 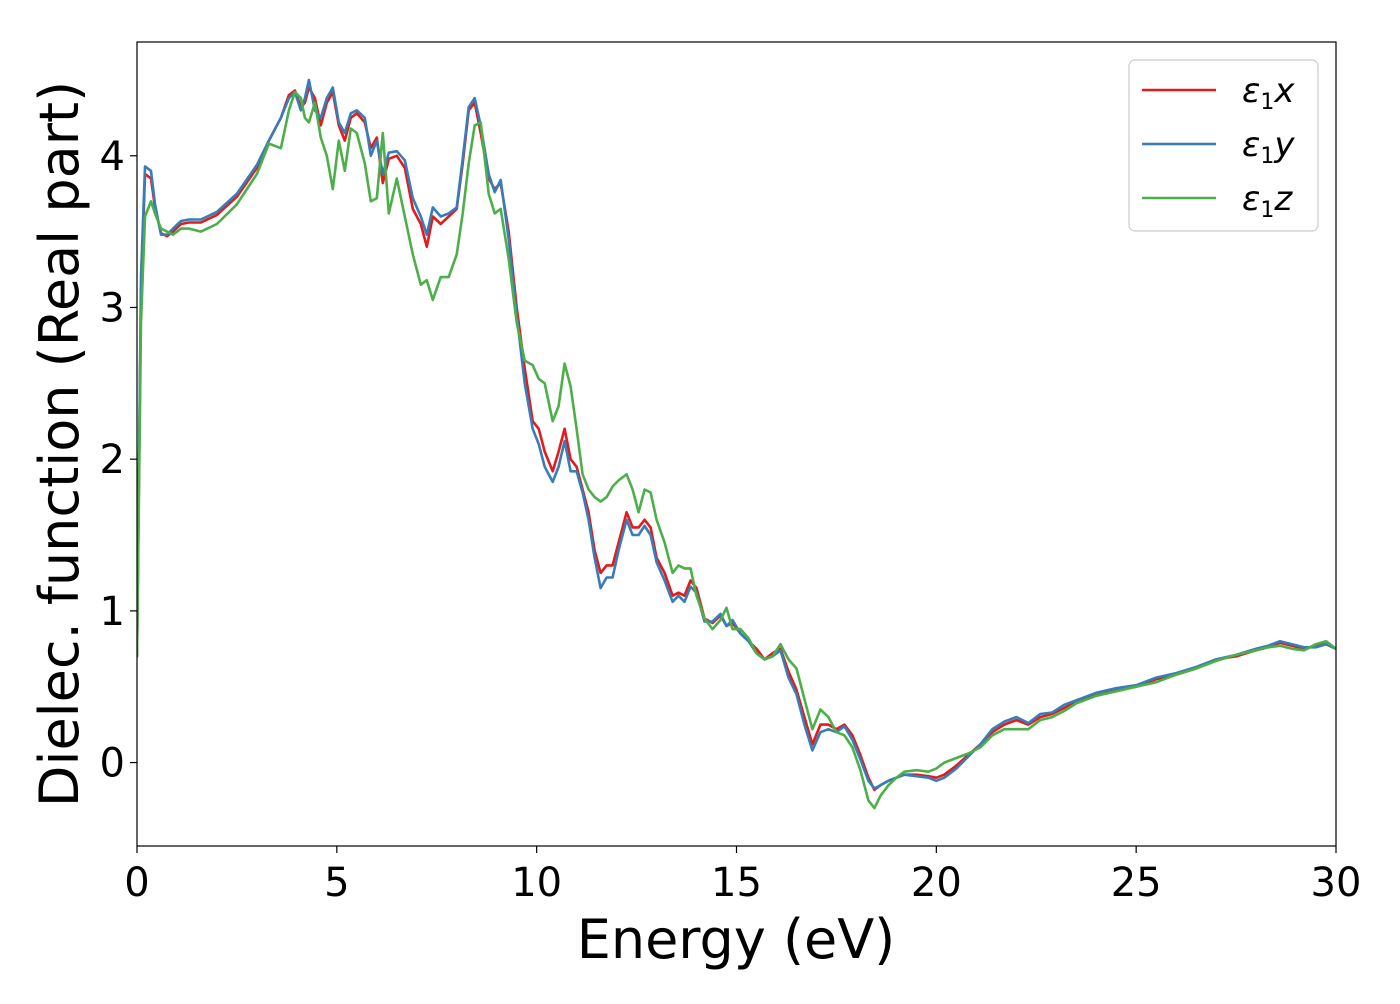 I want to click on y-axis-ticks: 0 1 2 3 4, so click(x=118, y=460).